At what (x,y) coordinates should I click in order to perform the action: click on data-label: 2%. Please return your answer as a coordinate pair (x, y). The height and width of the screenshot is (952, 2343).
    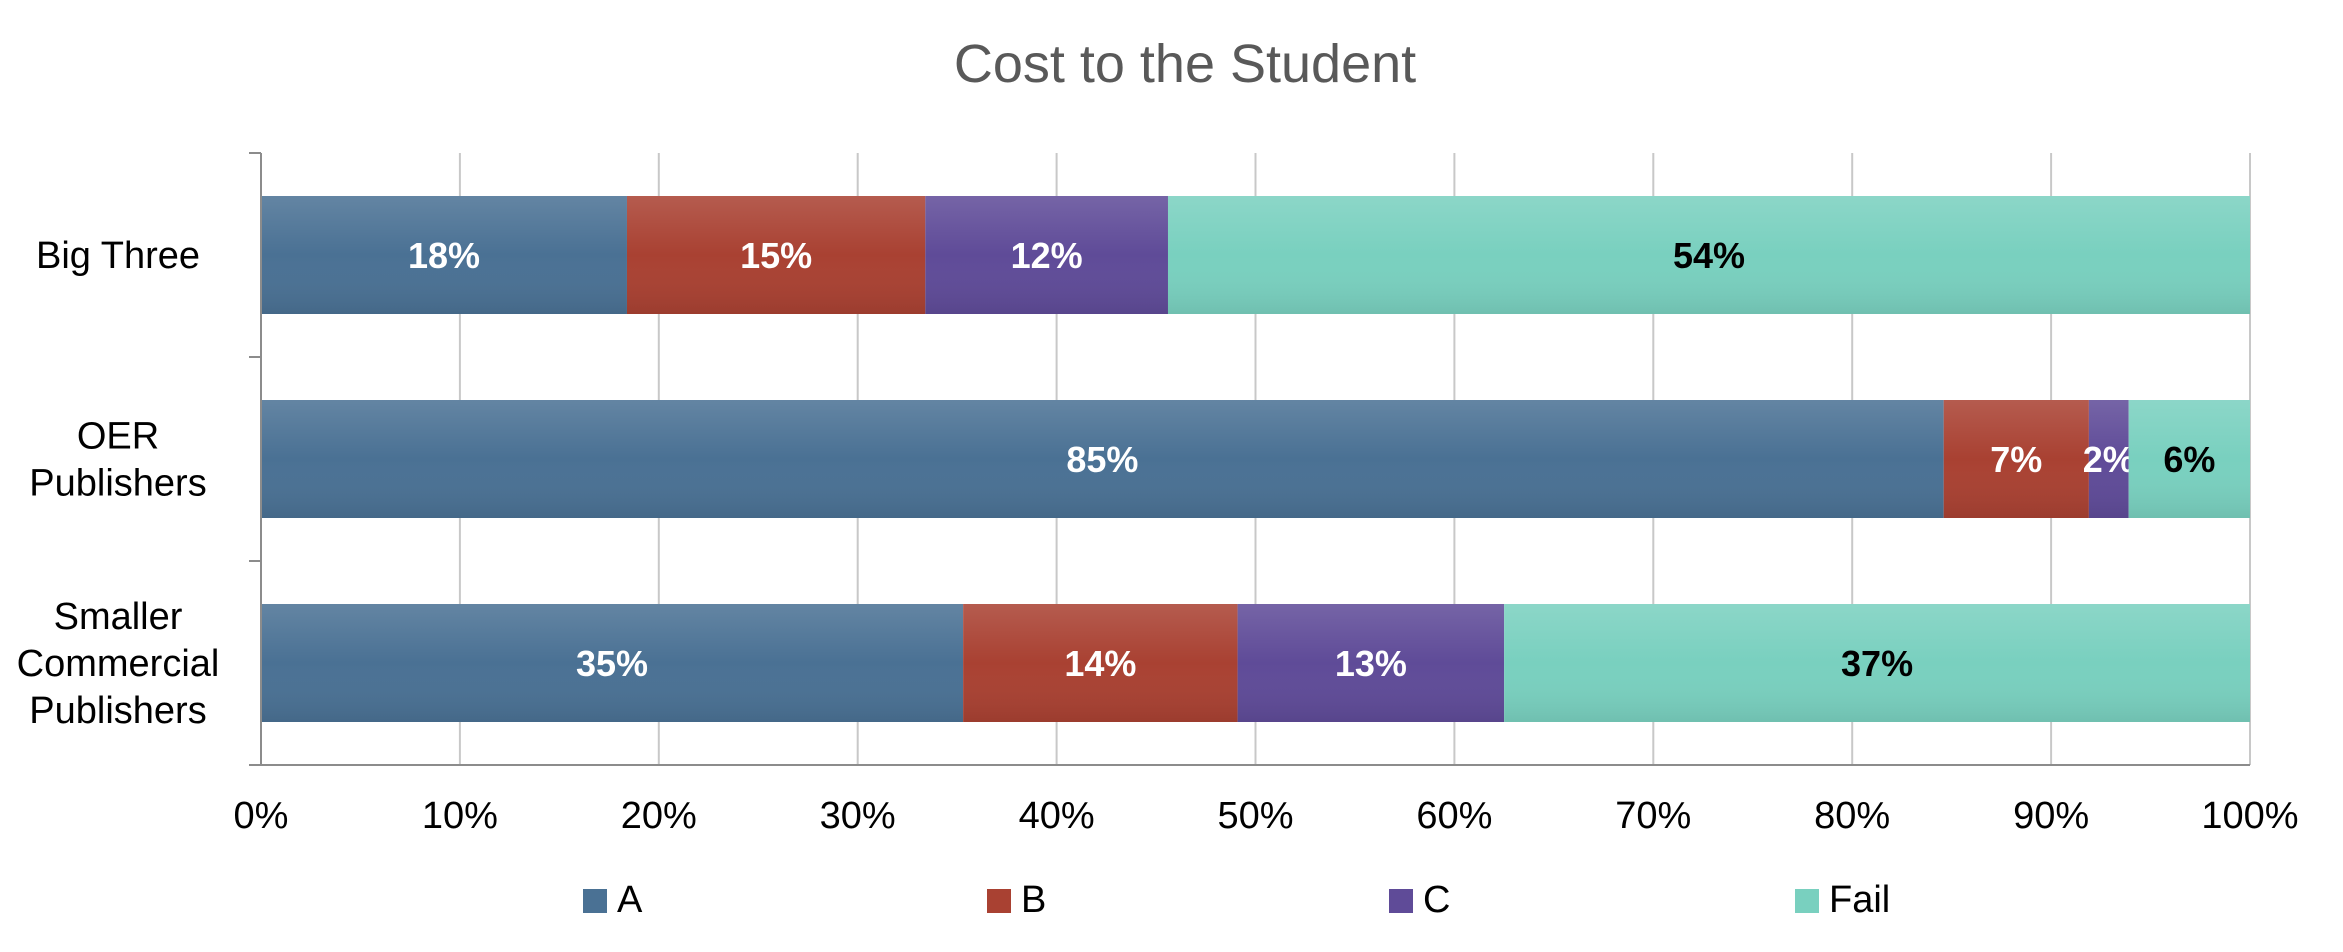
    Looking at the image, I should click on (2109, 459).